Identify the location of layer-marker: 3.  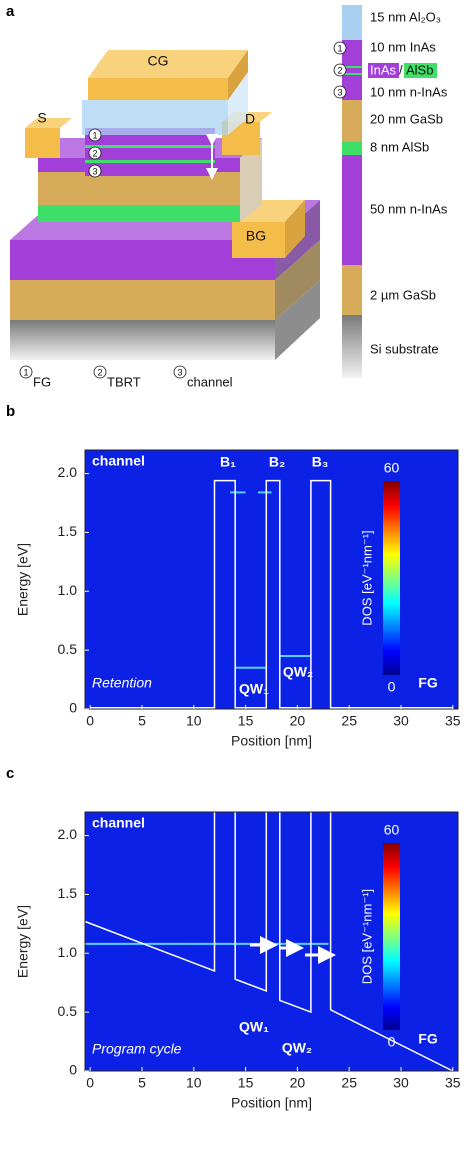
(339, 92).